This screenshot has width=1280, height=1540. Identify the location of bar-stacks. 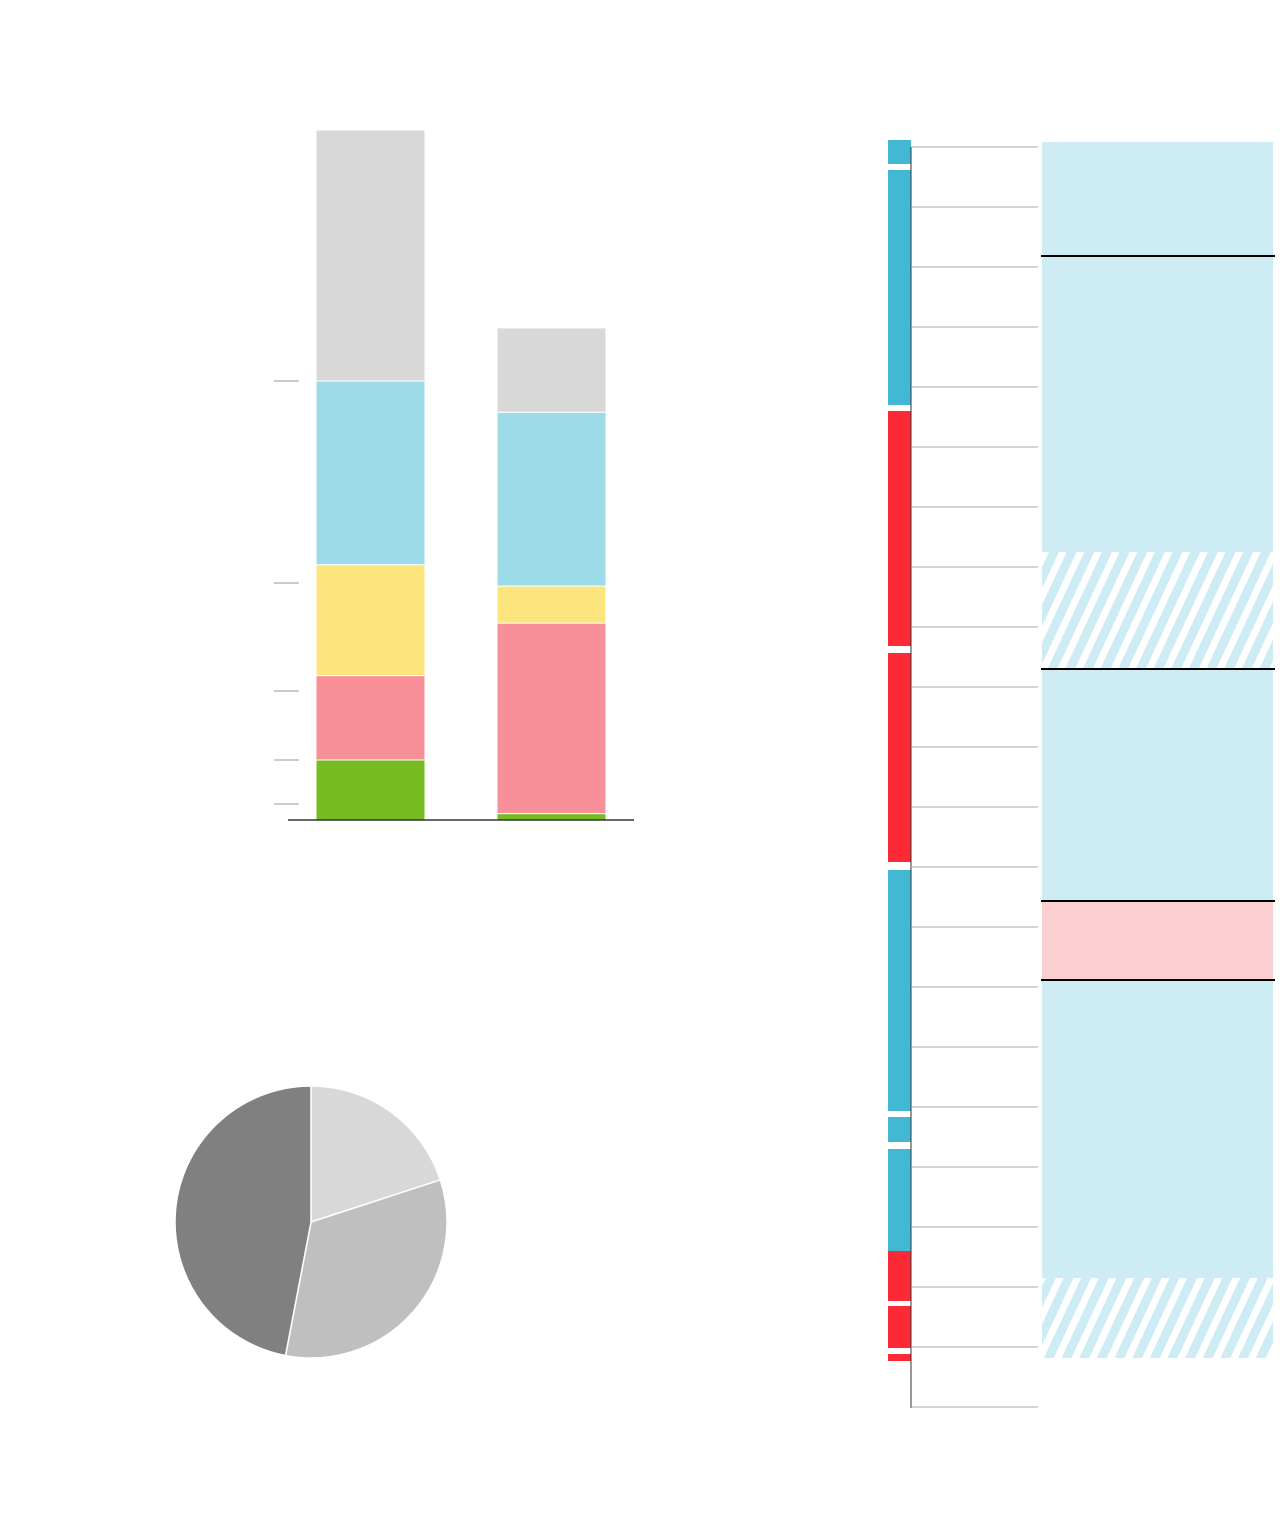
(461, 475).